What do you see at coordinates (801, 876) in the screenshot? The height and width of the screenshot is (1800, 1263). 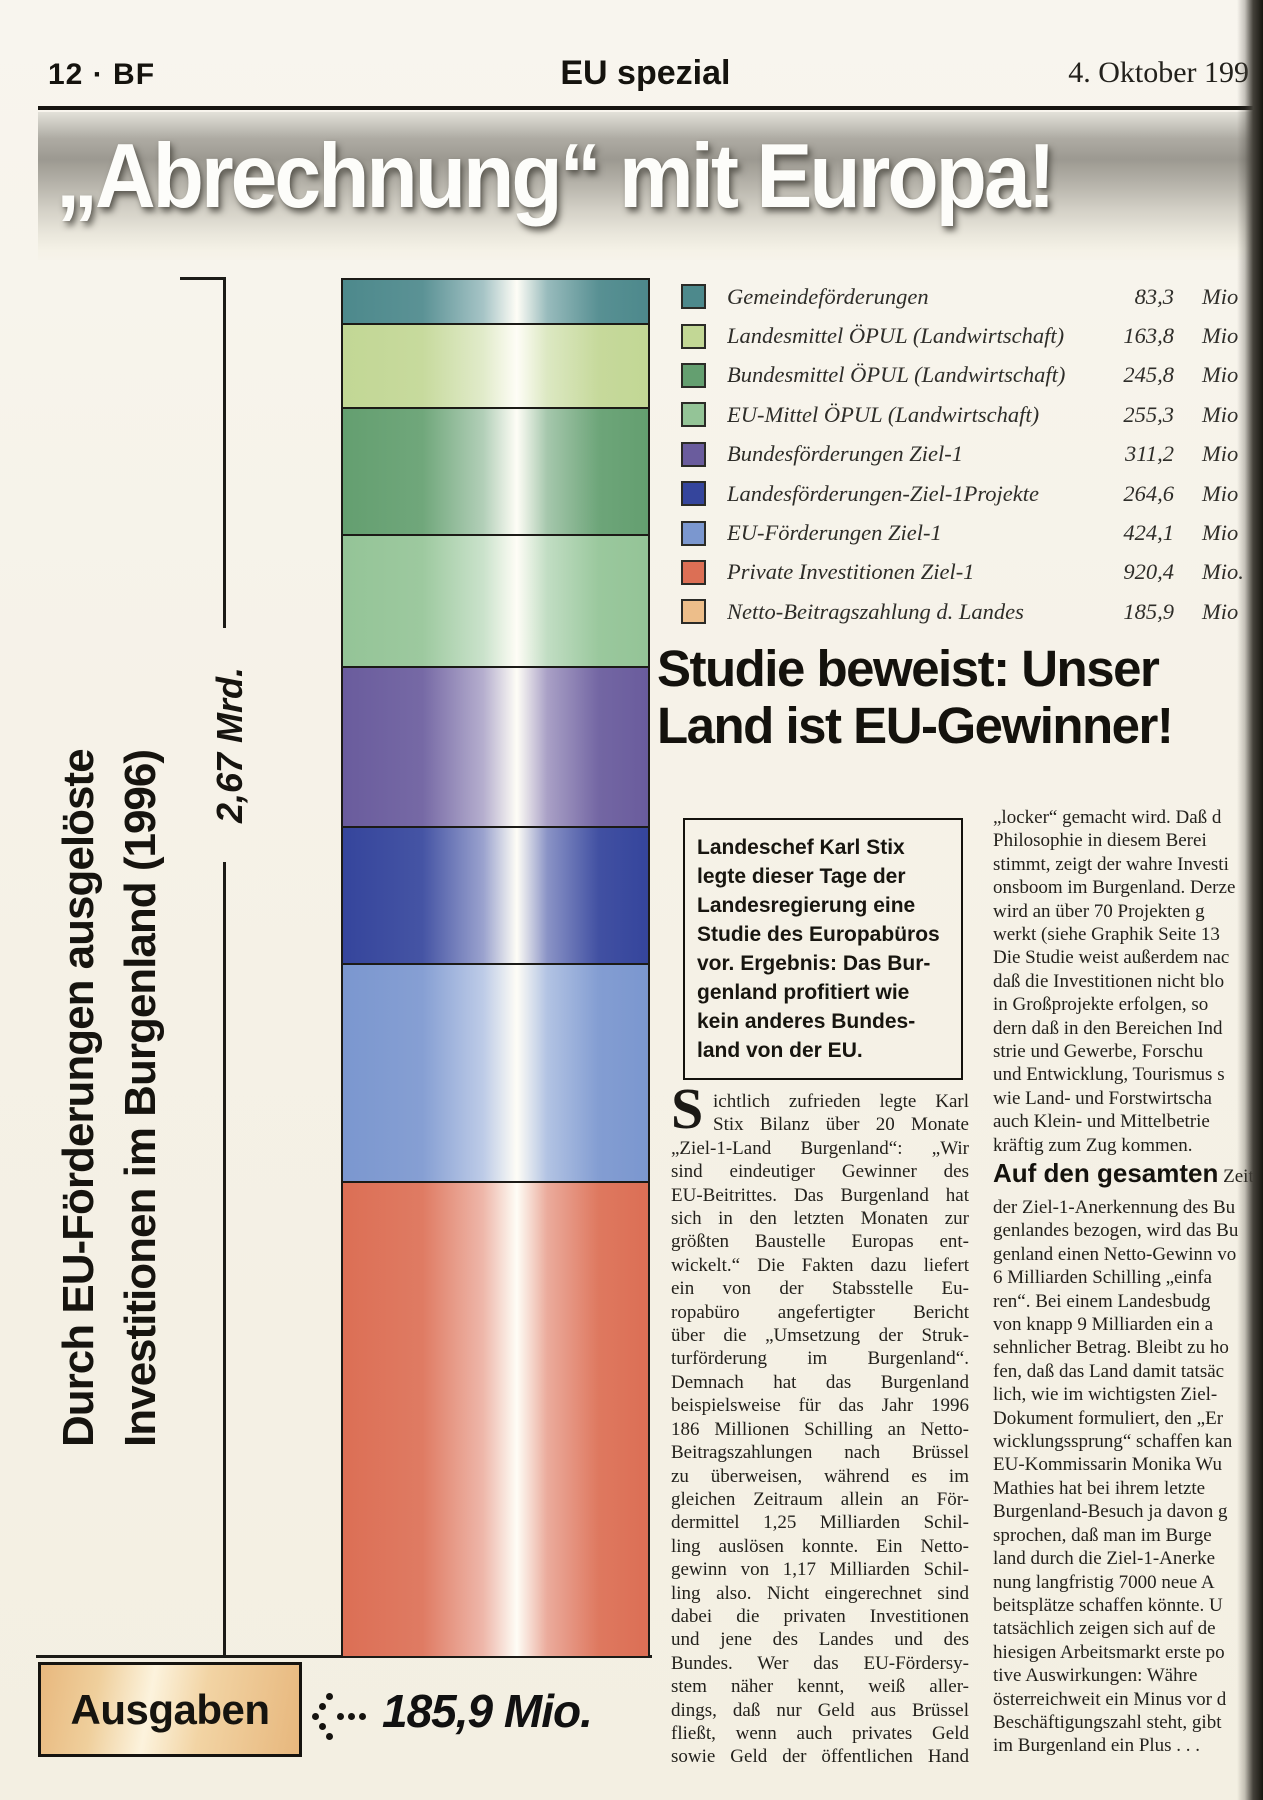 I see `text-line: legte dieser Tage der` at bounding box center [801, 876].